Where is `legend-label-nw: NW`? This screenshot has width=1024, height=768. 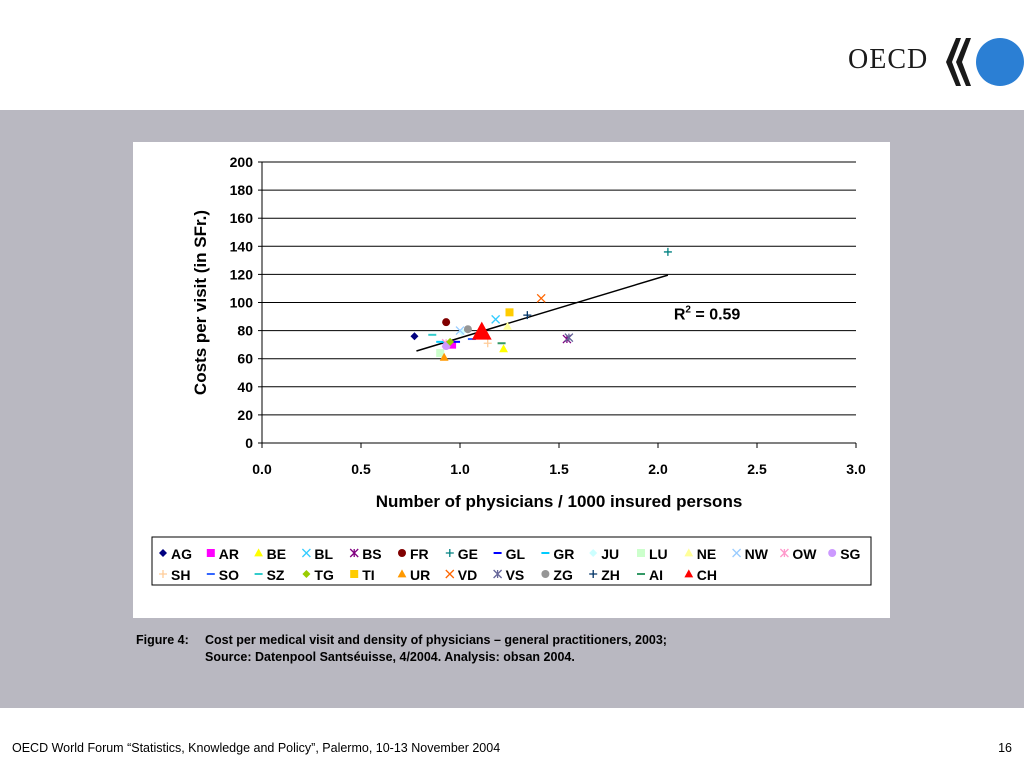
legend-label-nw: NW is located at coordinates (757, 554).